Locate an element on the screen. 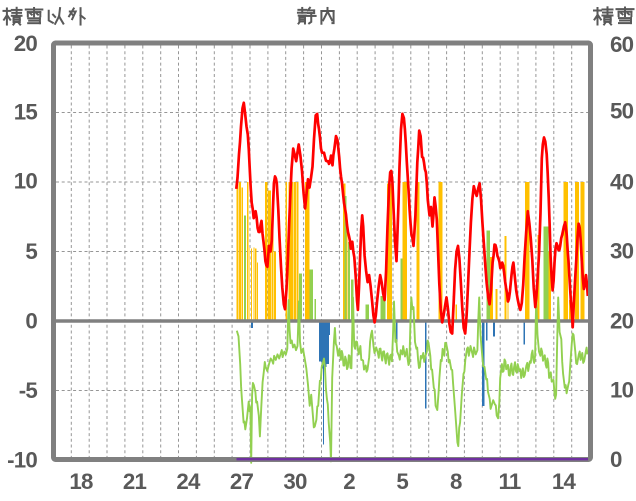 Image resolution: width=636 pixels, height=501 pixels. svg-text: 40 is located at coordinates (622, 182).